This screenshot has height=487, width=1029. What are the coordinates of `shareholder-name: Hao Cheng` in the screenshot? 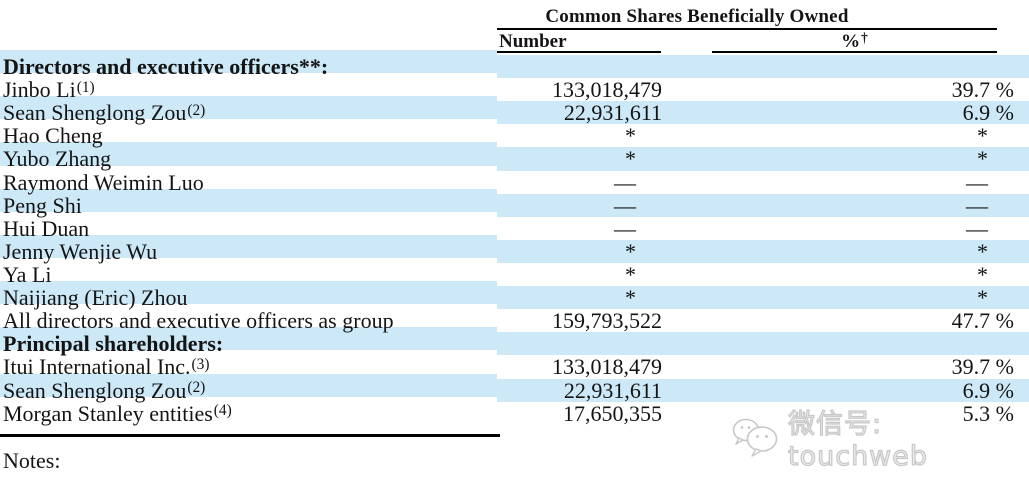 It's located at (53, 135).